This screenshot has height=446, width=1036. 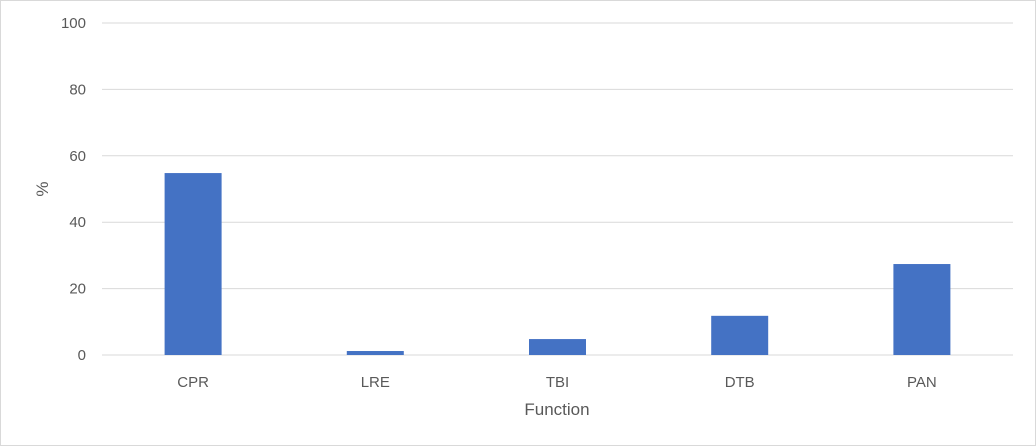 I want to click on x-tick-label-pan: PAN, so click(x=922, y=382).